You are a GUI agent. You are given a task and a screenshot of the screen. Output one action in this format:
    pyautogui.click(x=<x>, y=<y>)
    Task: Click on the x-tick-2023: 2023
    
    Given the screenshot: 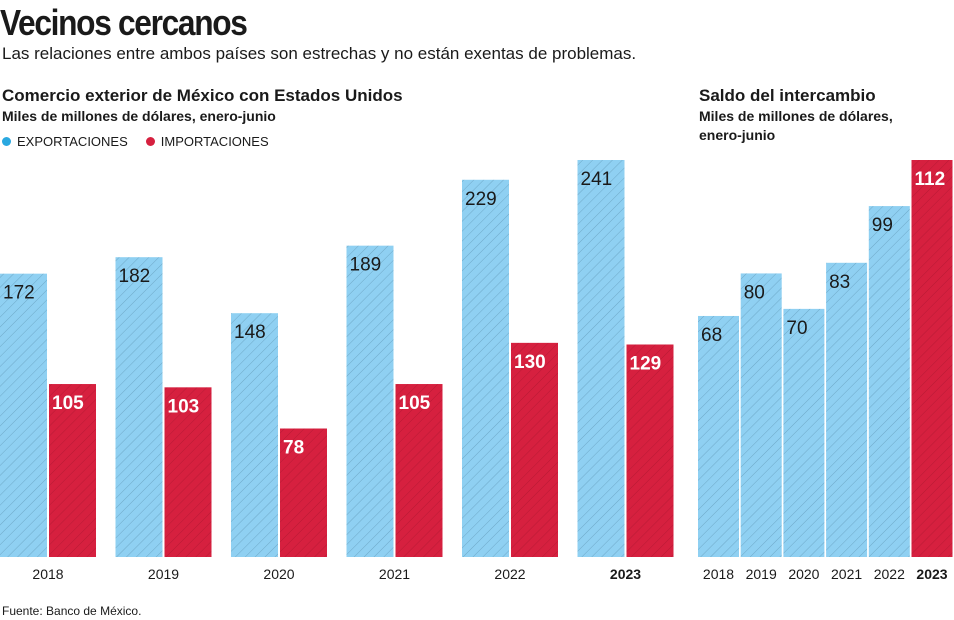 What is the action you would take?
    pyautogui.click(x=625, y=574)
    